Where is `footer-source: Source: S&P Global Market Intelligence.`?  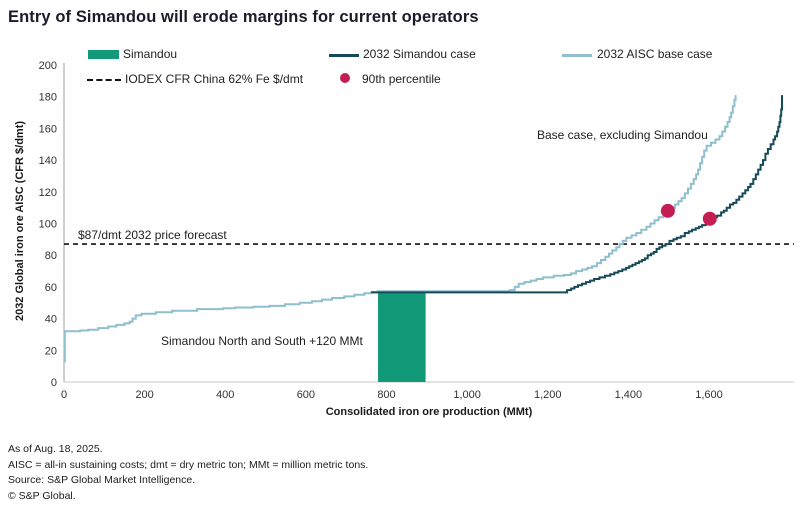
footer-source: Source: S&P Global Market Intelligence. is located at coordinates (102, 480).